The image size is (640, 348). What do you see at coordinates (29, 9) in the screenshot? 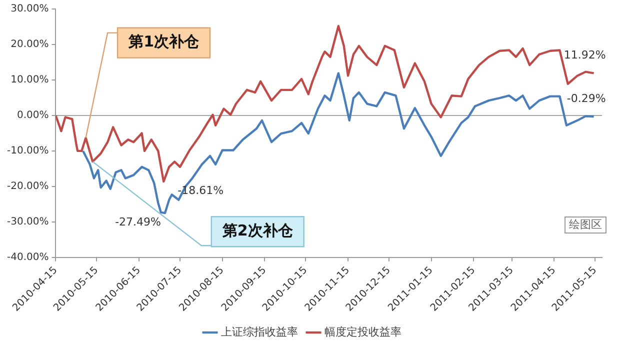
I see `y-tick-label: 30.00%` at bounding box center [29, 9].